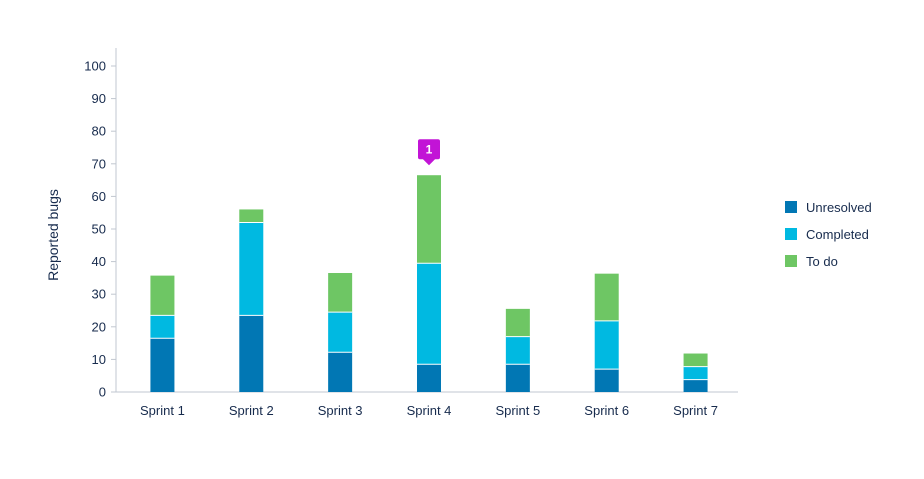 The width and height of the screenshot is (924, 479). Describe the element at coordinates (429, 410) in the screenshot. I see `x-tick-label: Sprint 4` at that location.